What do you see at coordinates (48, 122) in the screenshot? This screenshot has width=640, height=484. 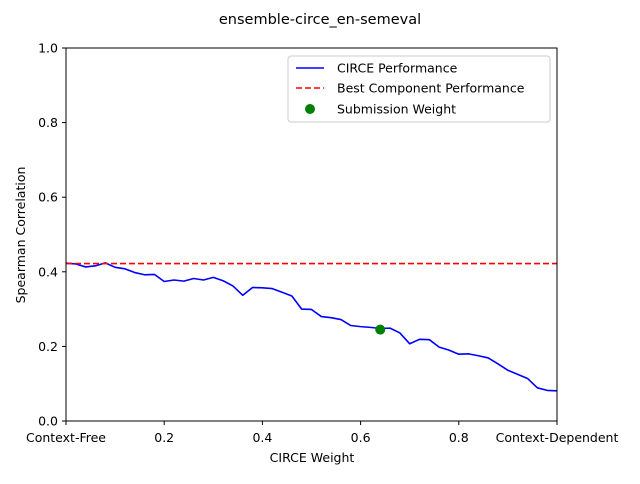 I see `y-tick-label: 0.8` at bounding box center [48, 122].